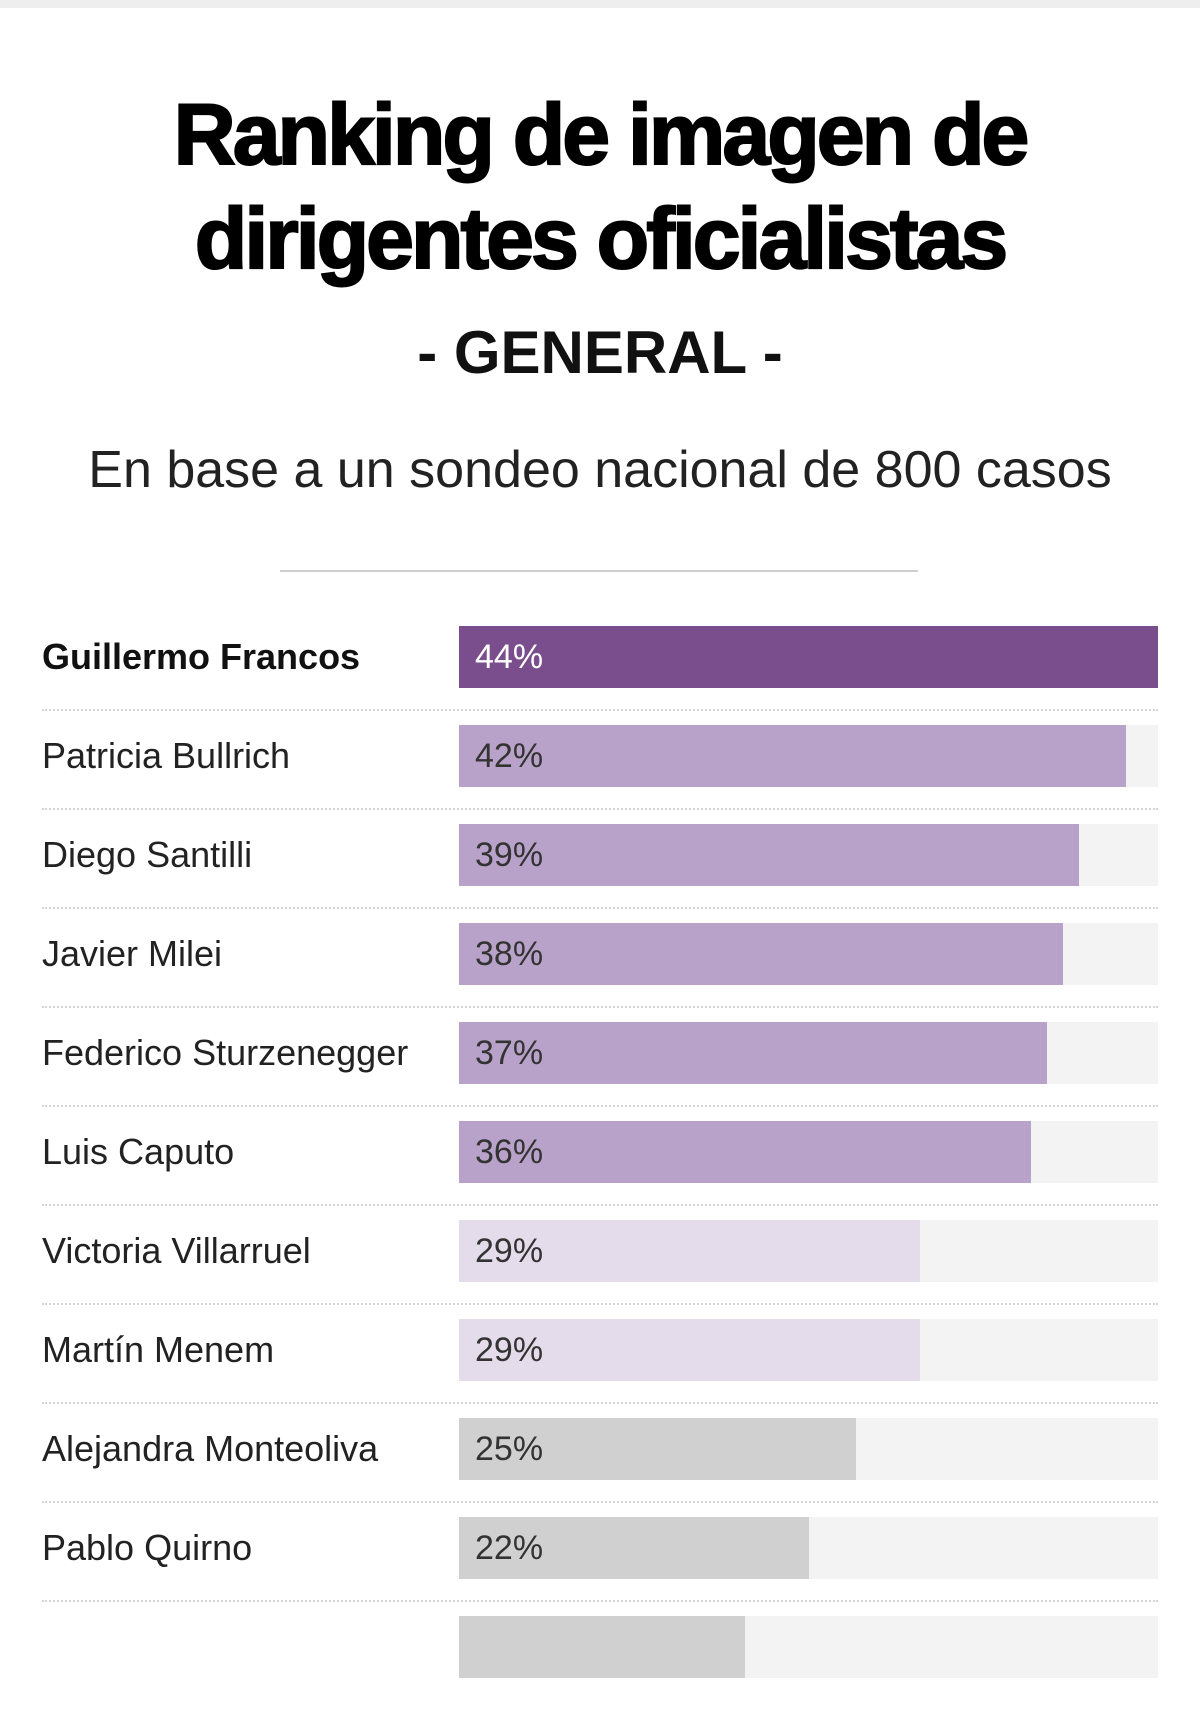  What do you see at coordinates (601, 239) in the screenshot?
I see `chart-title-line2: dirigentes oficialistas` at bounding box center [601, 239].